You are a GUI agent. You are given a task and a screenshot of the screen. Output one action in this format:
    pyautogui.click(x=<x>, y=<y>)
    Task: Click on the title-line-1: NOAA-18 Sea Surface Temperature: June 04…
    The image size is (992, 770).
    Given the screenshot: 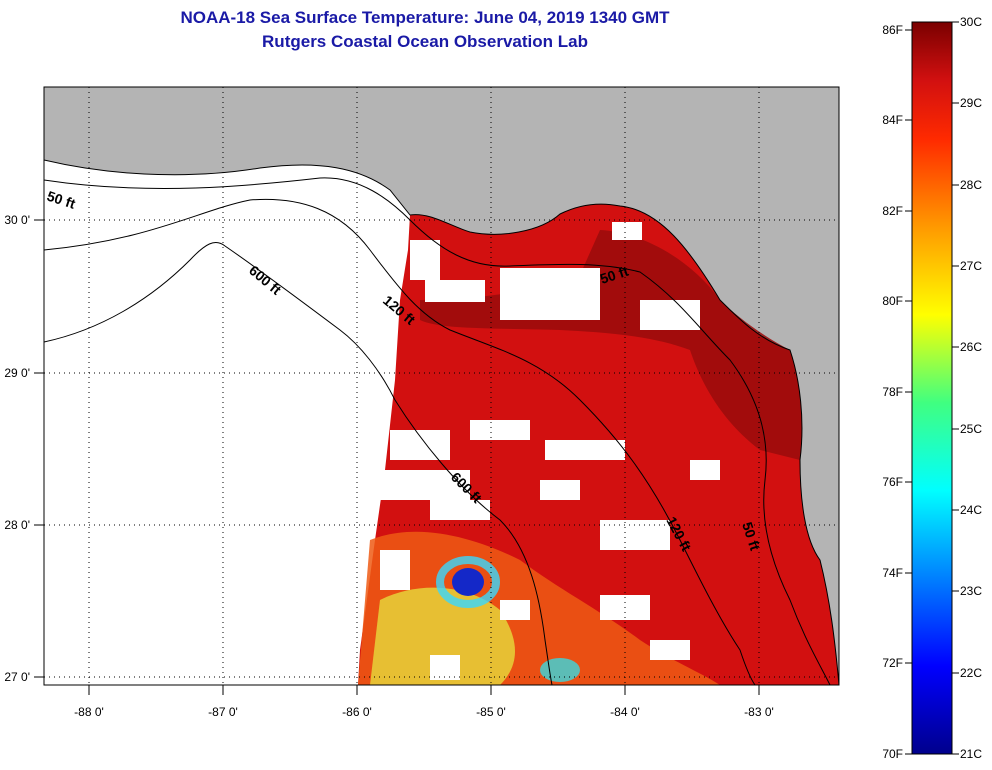 What is the action you would take?
    pyautogui.click(x=425, y=17)
    